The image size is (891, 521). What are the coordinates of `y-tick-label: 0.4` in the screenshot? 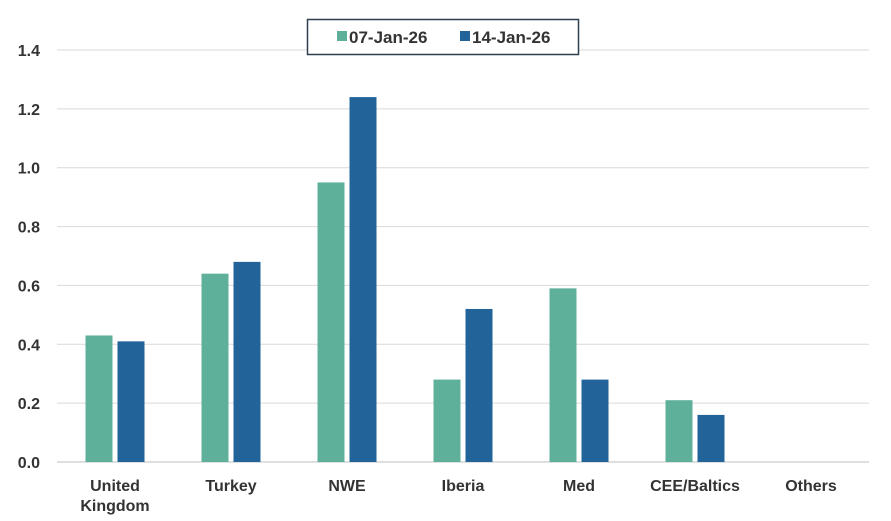 It's located at (29, 345).